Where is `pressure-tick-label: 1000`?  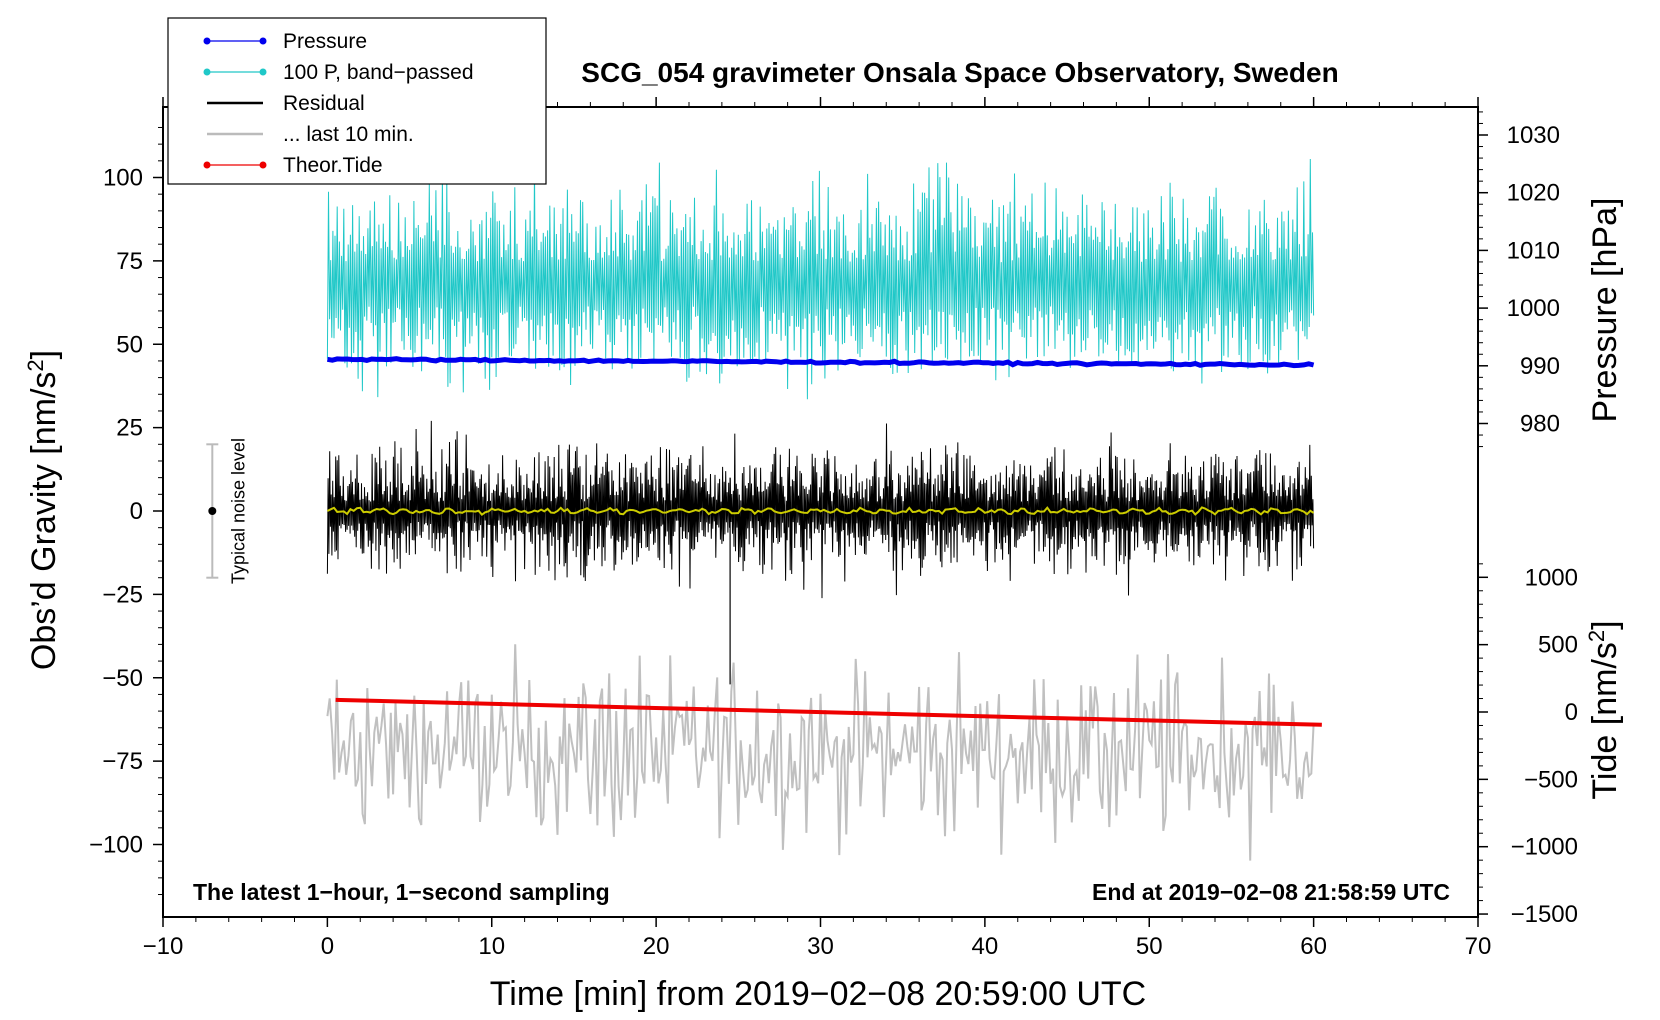
pressure-tick-label: 1000 is located at coordinates (1533, 308).